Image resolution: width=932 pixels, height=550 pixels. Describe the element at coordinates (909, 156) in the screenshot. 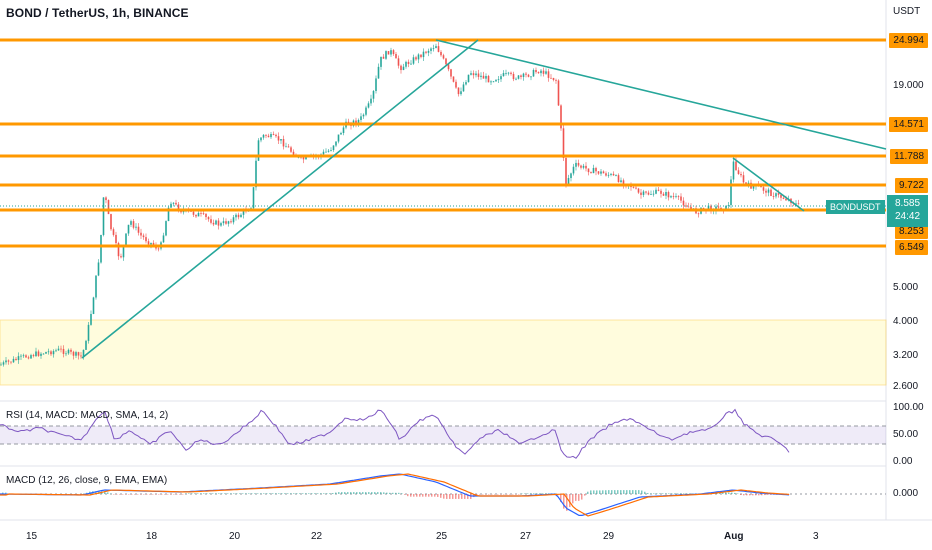

I see `level-tag-11788: 11.788` at that location.